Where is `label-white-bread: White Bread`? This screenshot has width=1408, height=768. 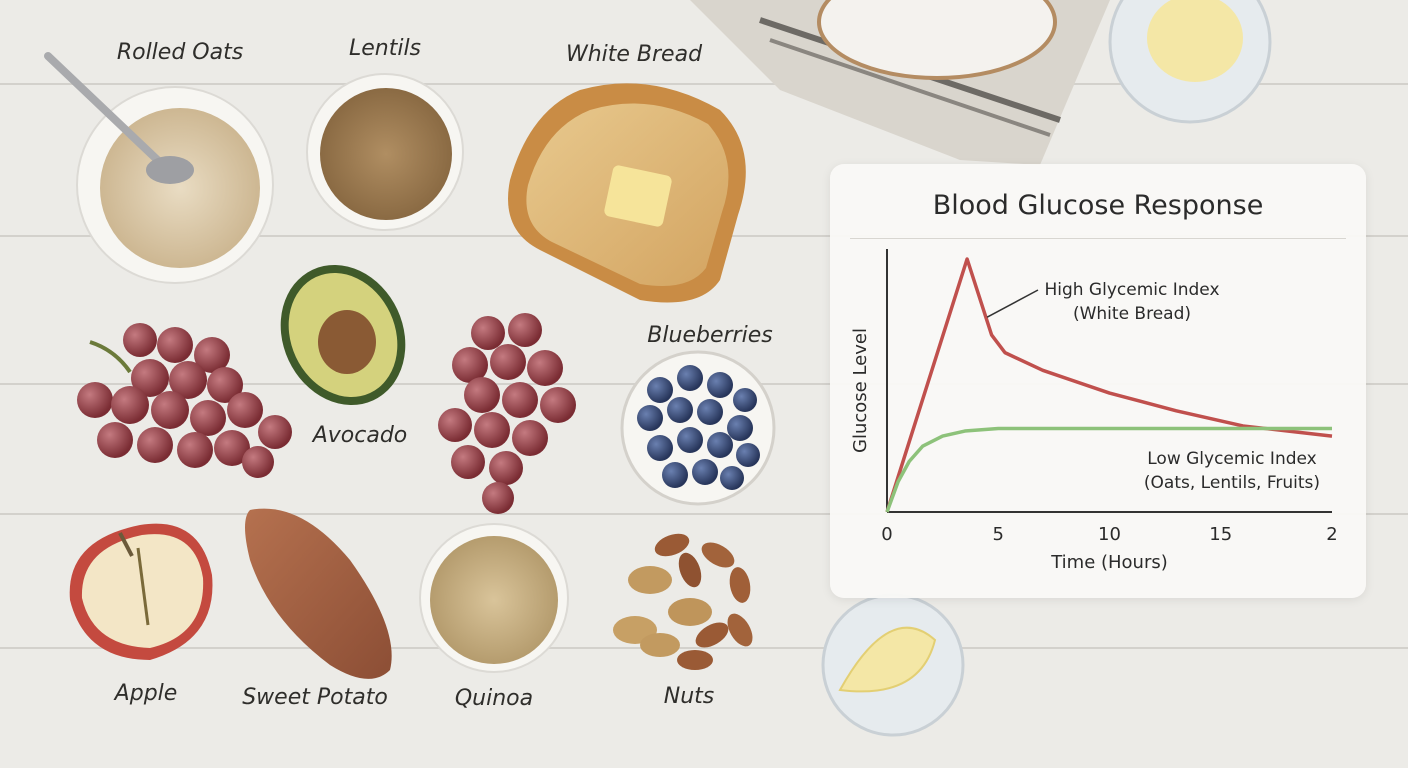
label-white-bread: White Bread is located at coordinates (634, 54).